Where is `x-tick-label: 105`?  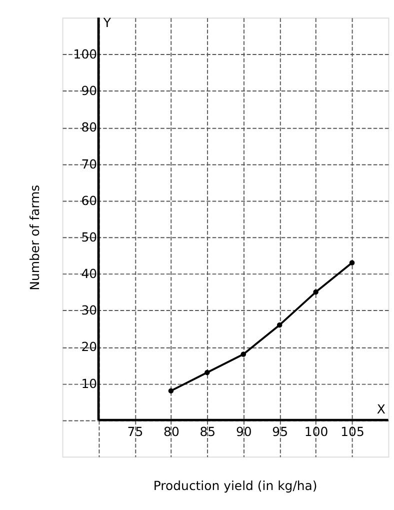
x-tick-label: 105 is located at coordinates (352, 431).